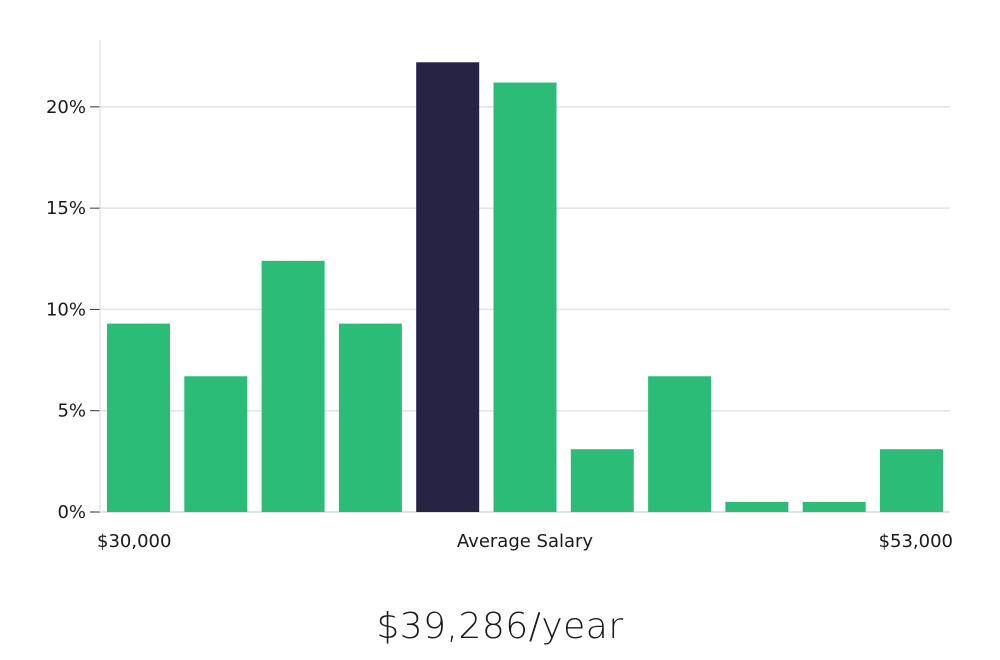  I want to click on y-axis-ticks: 0% 5% 10% 15% 20%, so click(73, 310).